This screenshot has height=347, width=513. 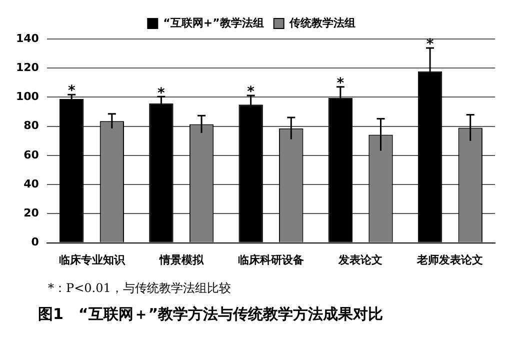 I want to click on x-tick-label: 发表论文, so click(x=360, y=259).